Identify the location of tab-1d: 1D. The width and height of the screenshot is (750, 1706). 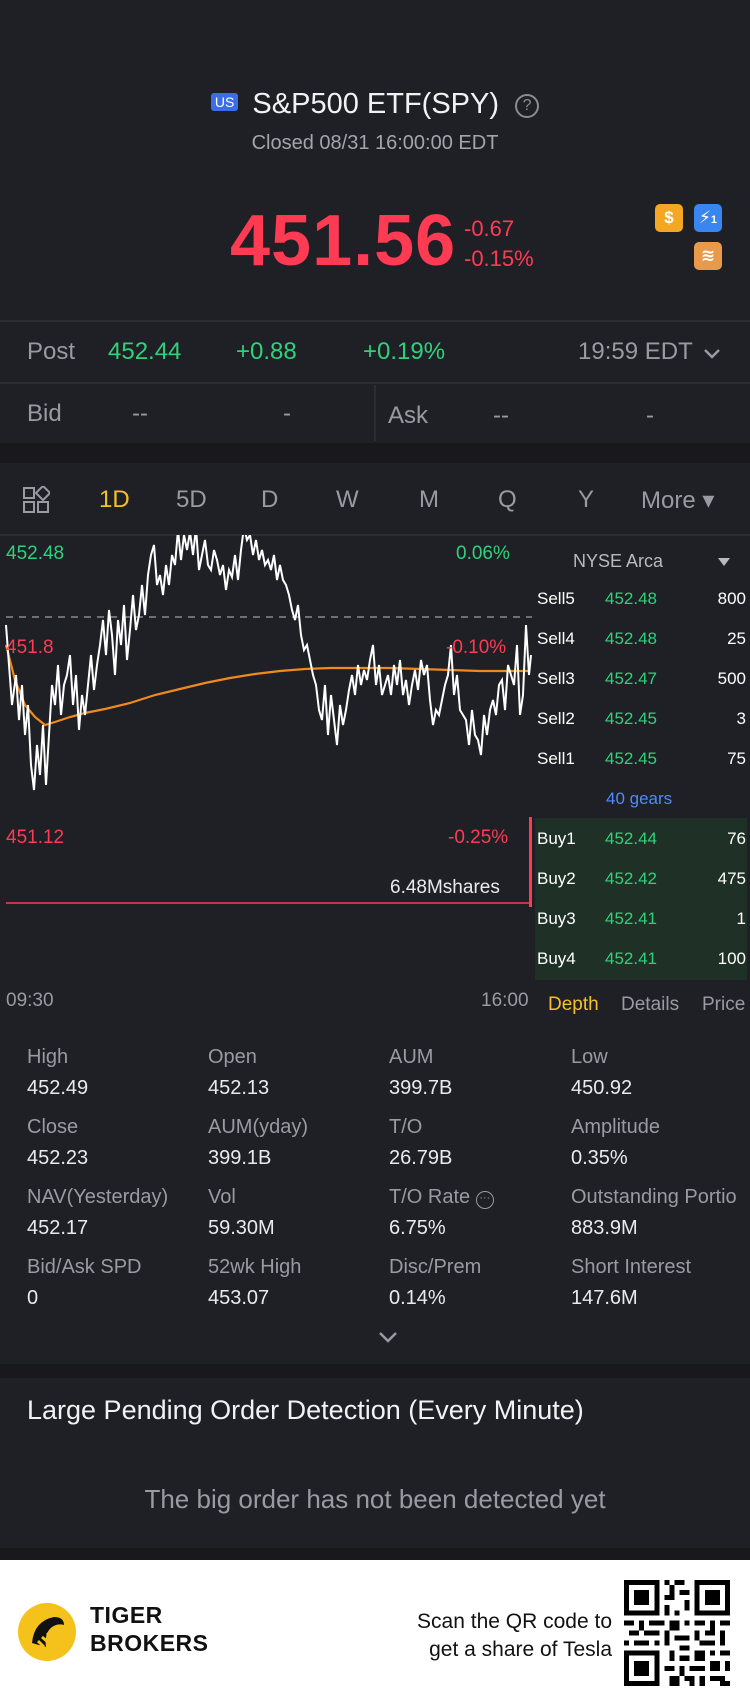
(114, 499).